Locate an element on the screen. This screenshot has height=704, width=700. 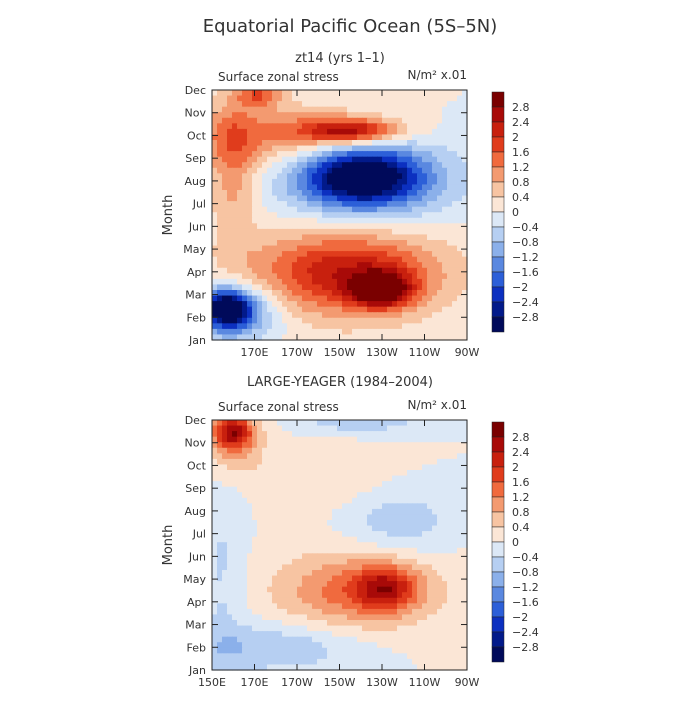
panel-2-xtick-label: 90W is located at coordinates (467, 682).